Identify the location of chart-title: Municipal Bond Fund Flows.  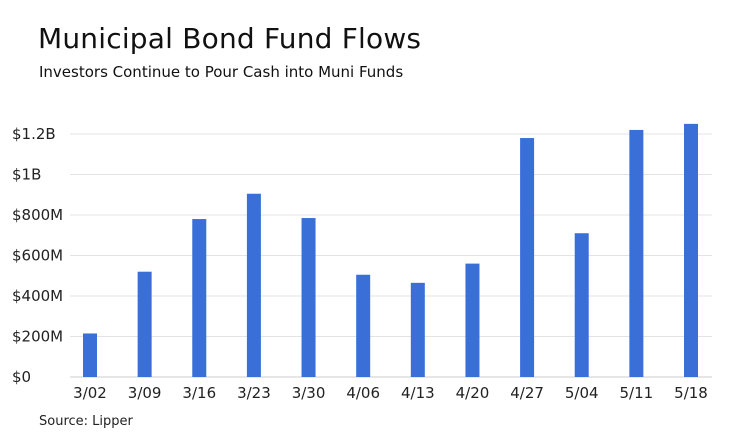
(230, 38).